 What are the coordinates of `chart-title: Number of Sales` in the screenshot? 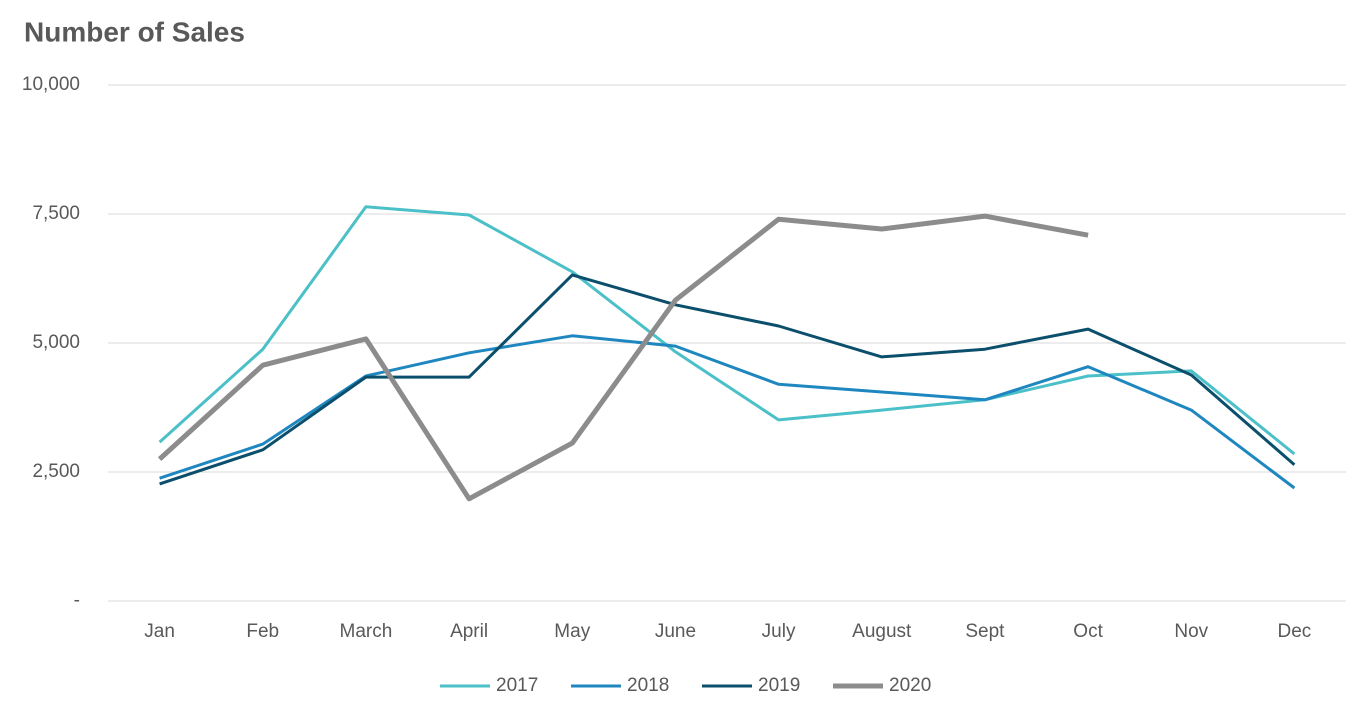 It's located at (134, 31).